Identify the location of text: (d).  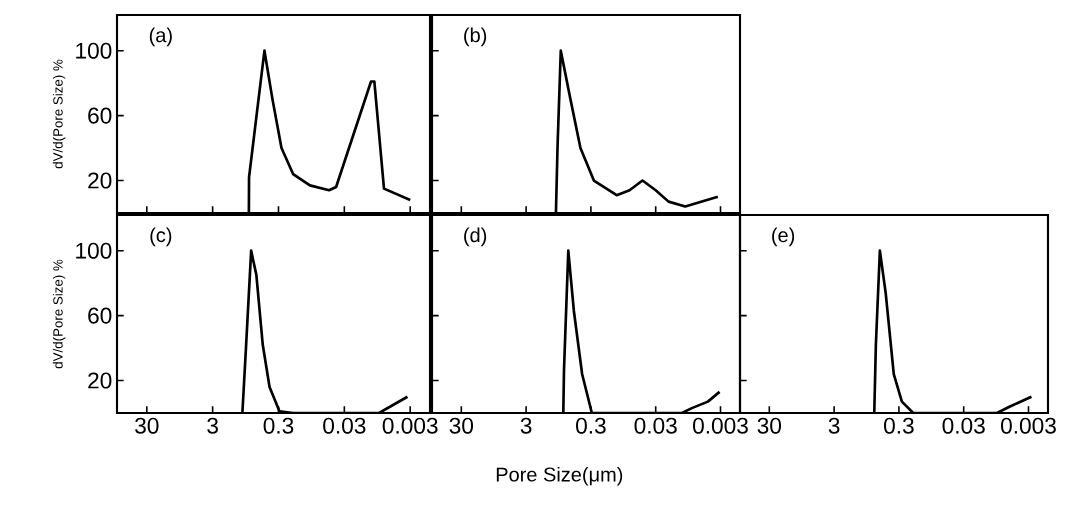
(475, 237).